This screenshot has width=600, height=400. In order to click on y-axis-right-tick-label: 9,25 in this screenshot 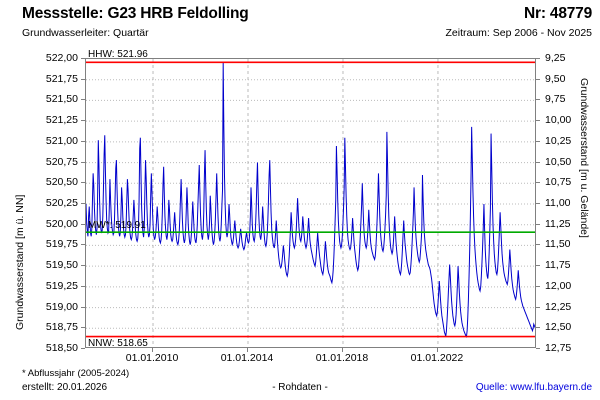, I will do `click(555, 58)`.